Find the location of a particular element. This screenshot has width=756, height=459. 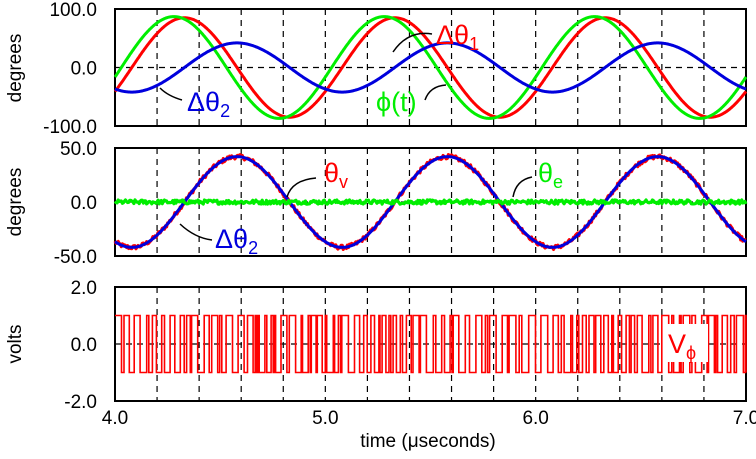

annotation-text: θe is located at coordinates (550, 175).